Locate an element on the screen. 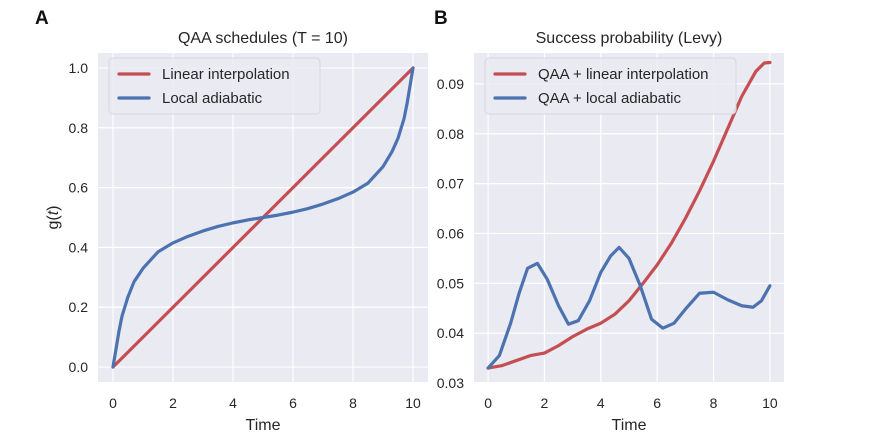 The height and width of the screenshot is (436, 872). y-tick-label: 0.0 is located at coordinates (79, 367).